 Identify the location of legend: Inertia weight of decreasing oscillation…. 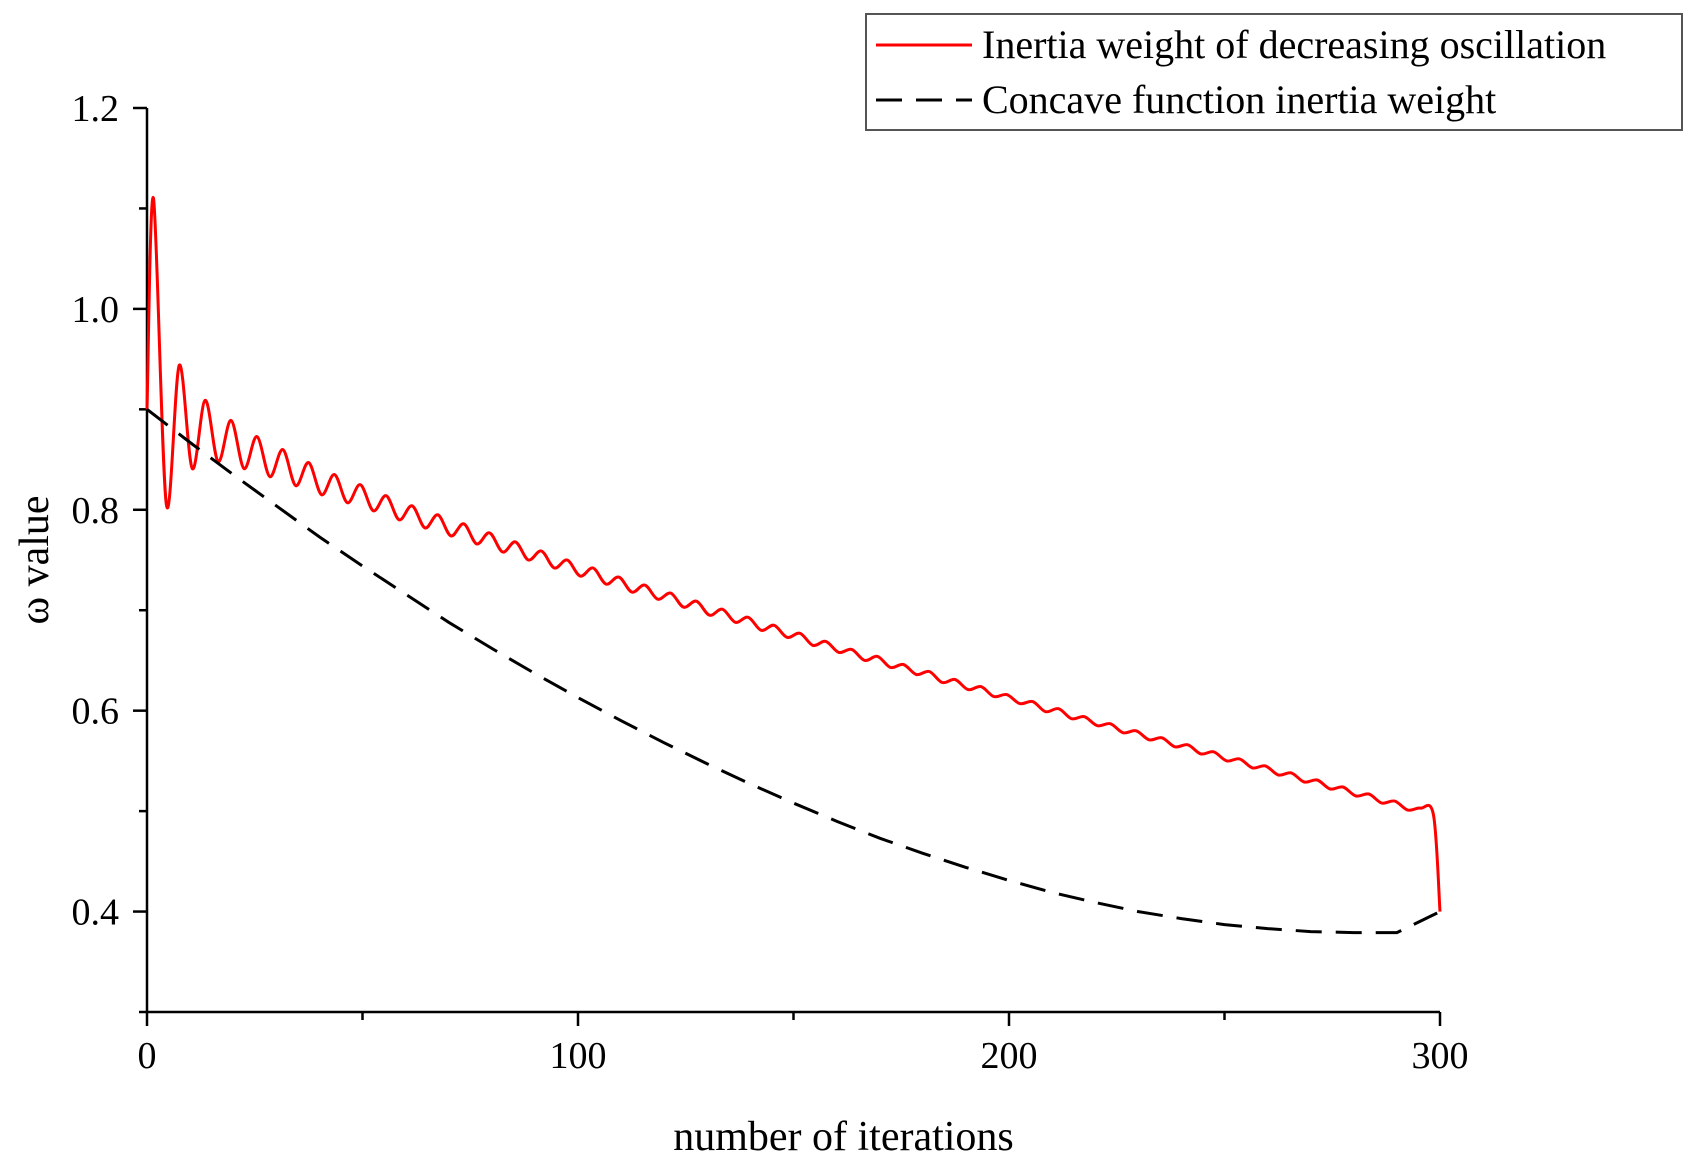
(1274, 72).